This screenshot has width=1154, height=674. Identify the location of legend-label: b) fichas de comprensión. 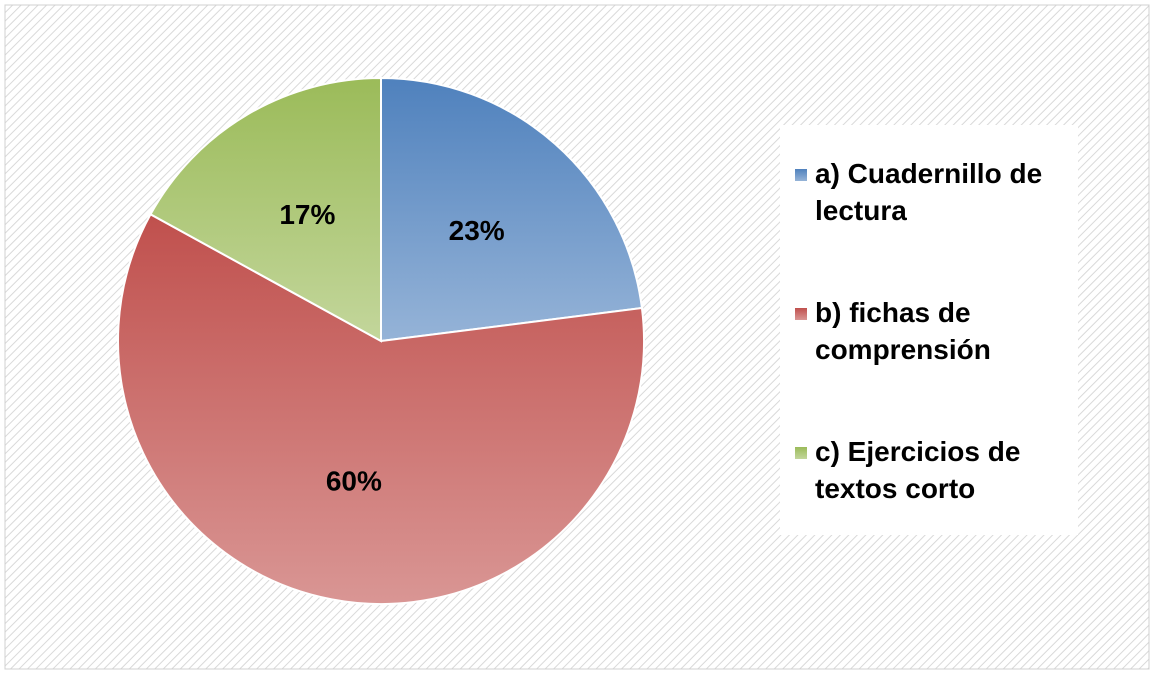
(903, 331).